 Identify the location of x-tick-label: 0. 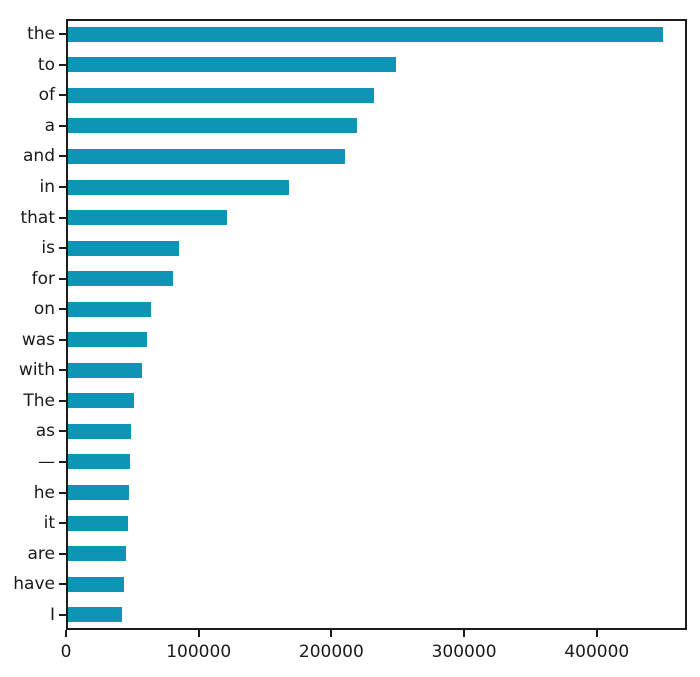
(66, 652).